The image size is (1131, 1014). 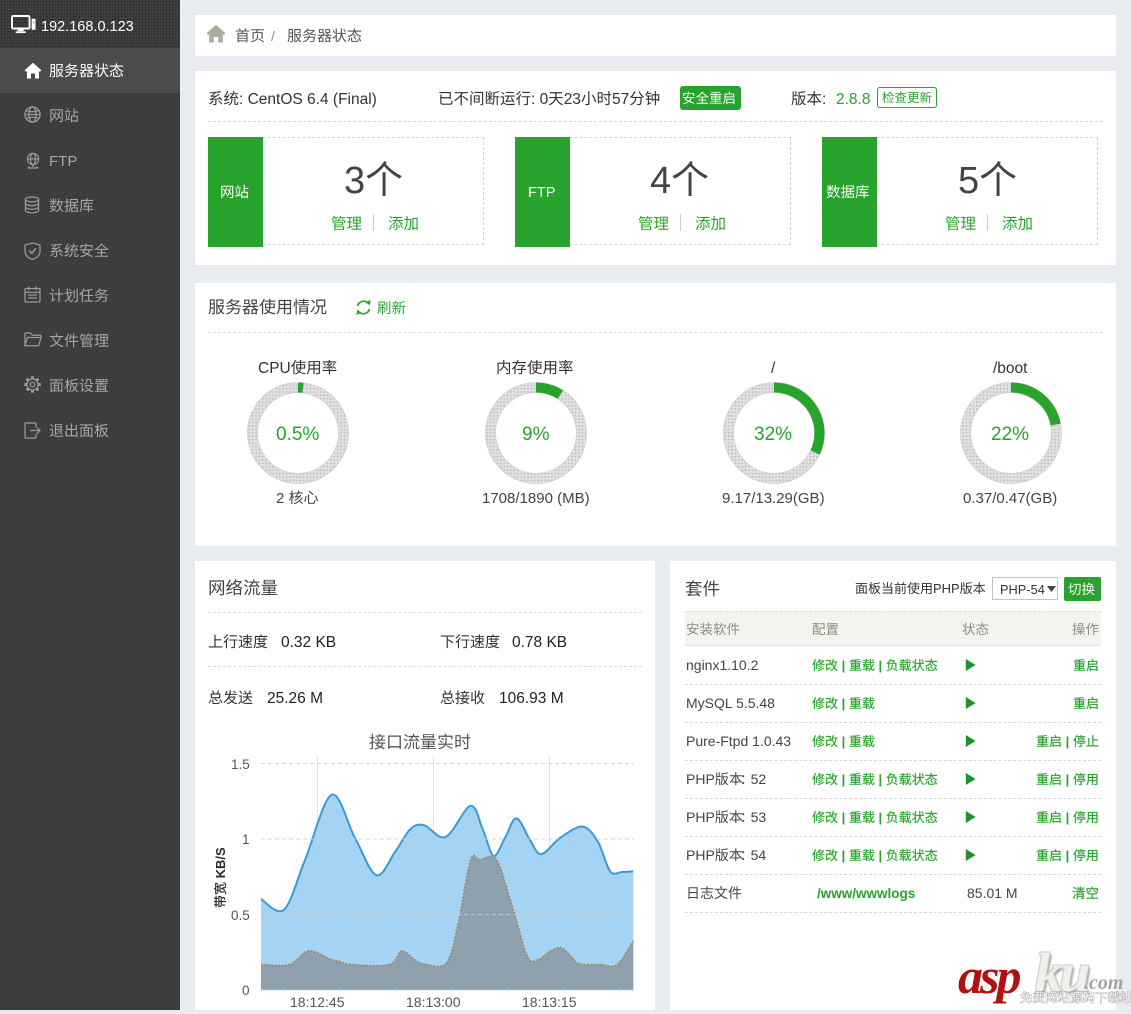 What do you see at coordinates (1010, 434) in the screenshot?
I see `svg-text: 22%` at bounding box center [1010, 434].